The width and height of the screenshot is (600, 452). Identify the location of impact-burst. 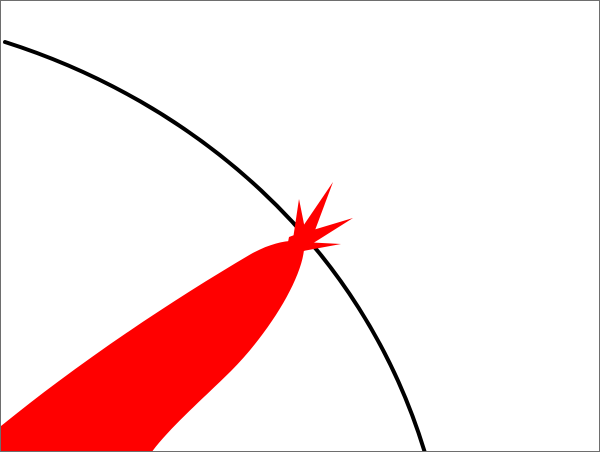
(320, 217).